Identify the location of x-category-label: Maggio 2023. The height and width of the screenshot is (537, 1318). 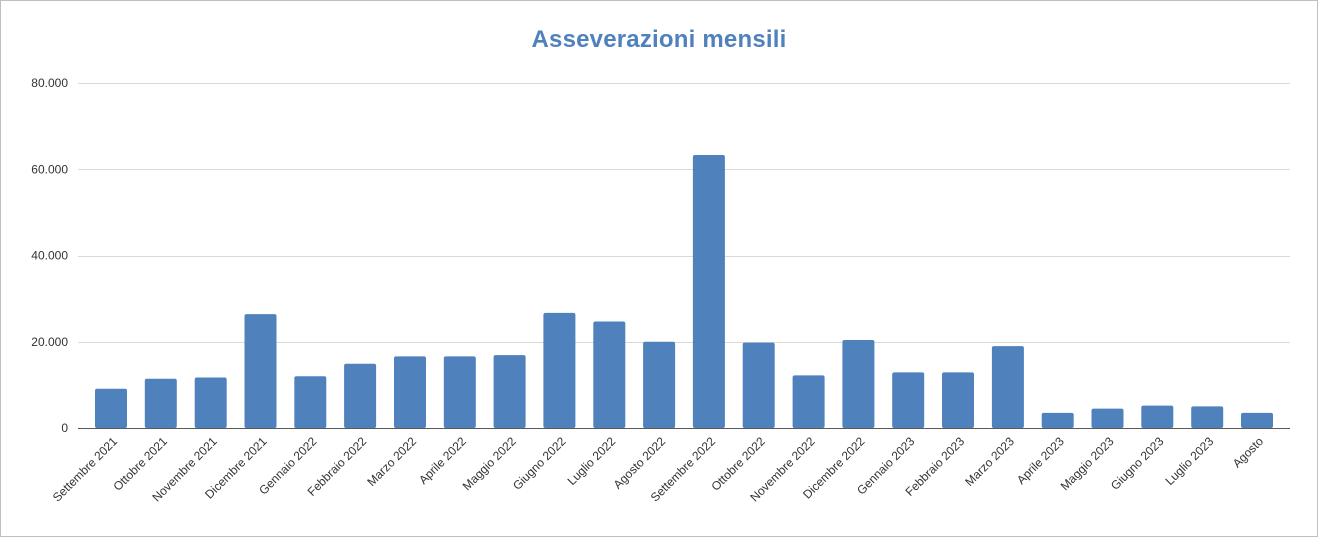
(1087, 463).